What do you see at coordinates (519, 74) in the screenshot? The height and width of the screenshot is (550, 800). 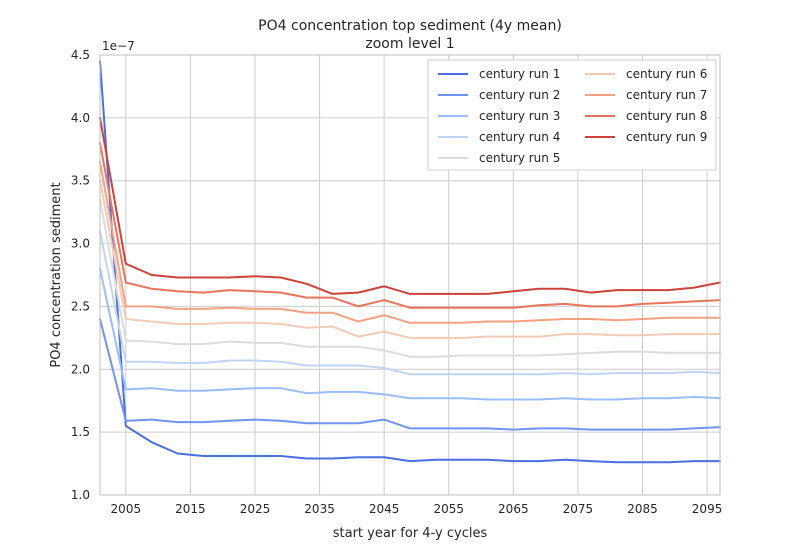 I see `legend-label-1: century run 1` at bounding box center [519, 74].